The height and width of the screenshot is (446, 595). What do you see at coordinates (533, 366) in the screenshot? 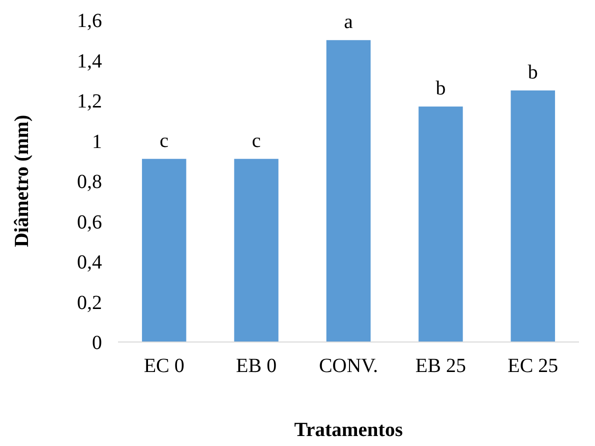
I see `x-tick-label: EC 25` at bounding box center [533, 366].